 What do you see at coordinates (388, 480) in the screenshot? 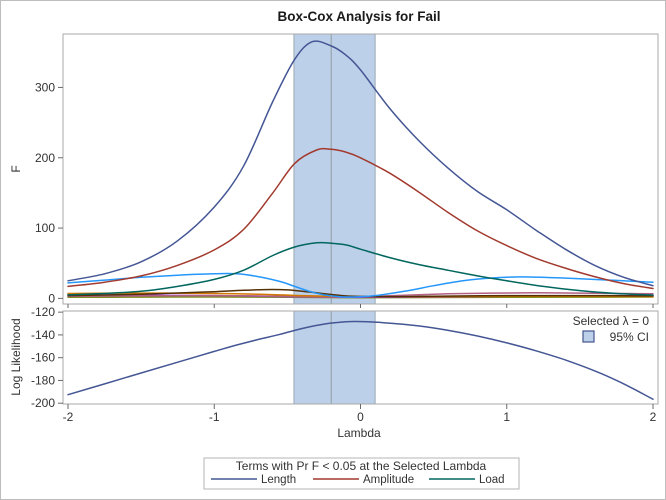
I see `legend-entry-label: Amplitude` at bounding box center [388, 480].